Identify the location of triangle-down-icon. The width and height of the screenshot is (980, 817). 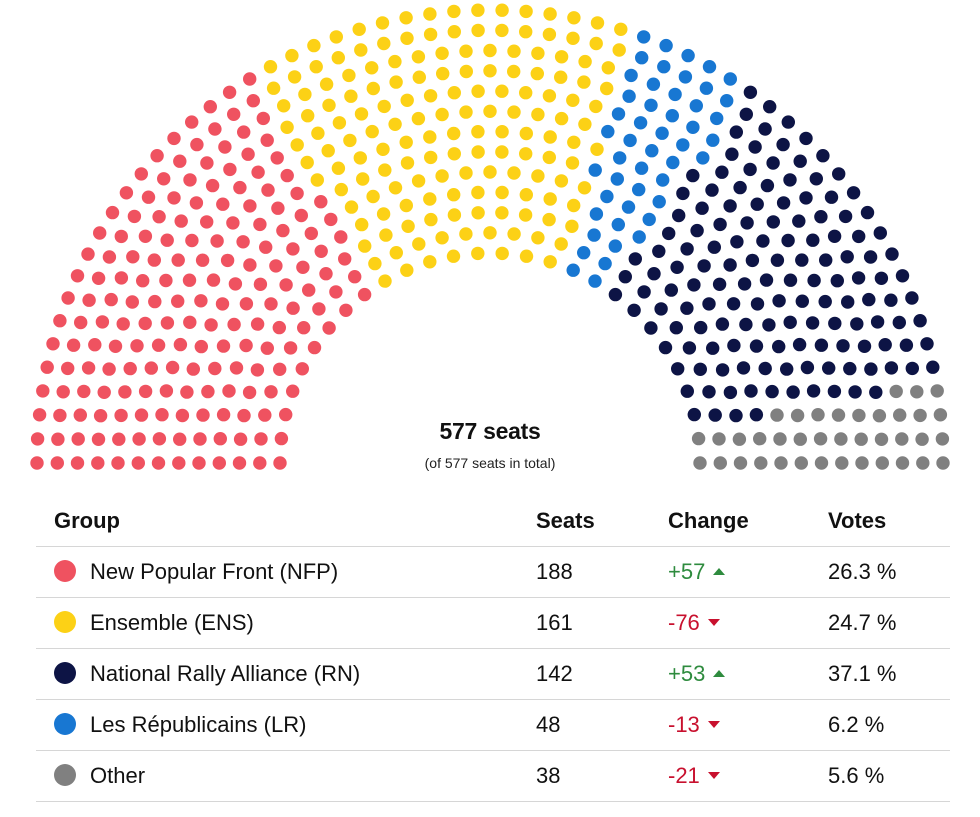
(713, 724).